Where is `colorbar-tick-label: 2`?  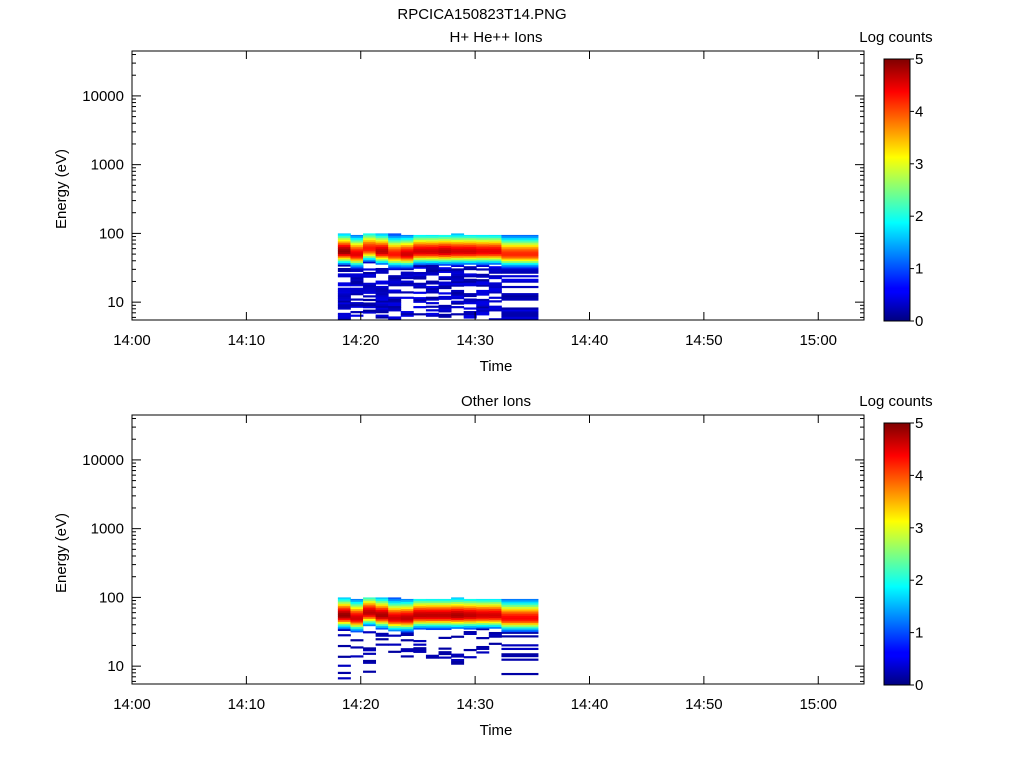 colorbar-tick-label: 2 is located at coordinates (919, 216).